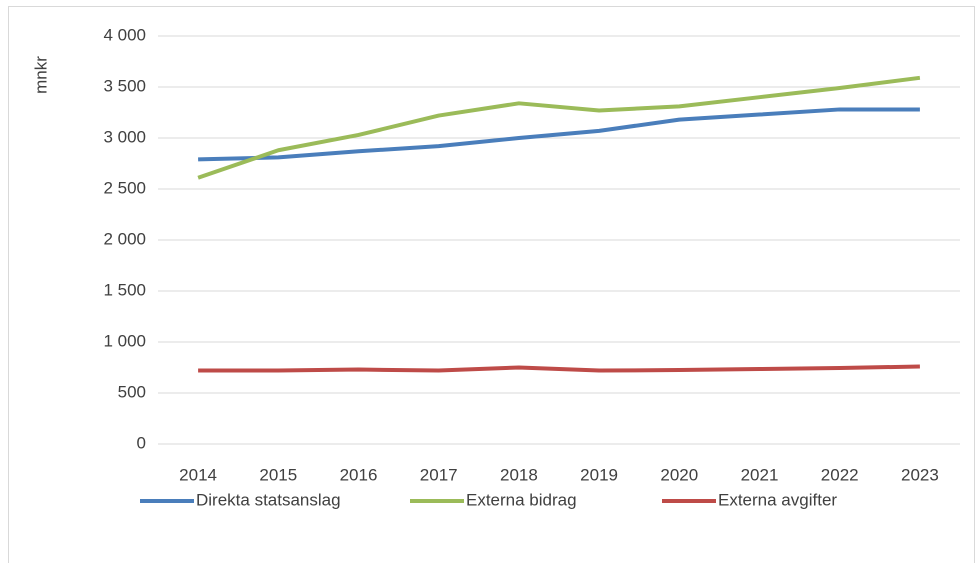 The height and width of the screenshot is (563, 977). I want to click on x-tick-label: 2015, so click(278, 474).